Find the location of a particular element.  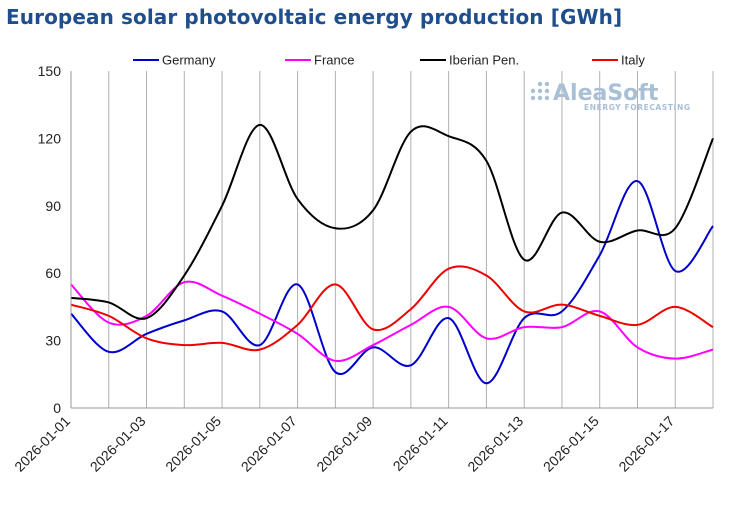

x-tick-label: 2026-01-01 is located at coordinates (42, 444).